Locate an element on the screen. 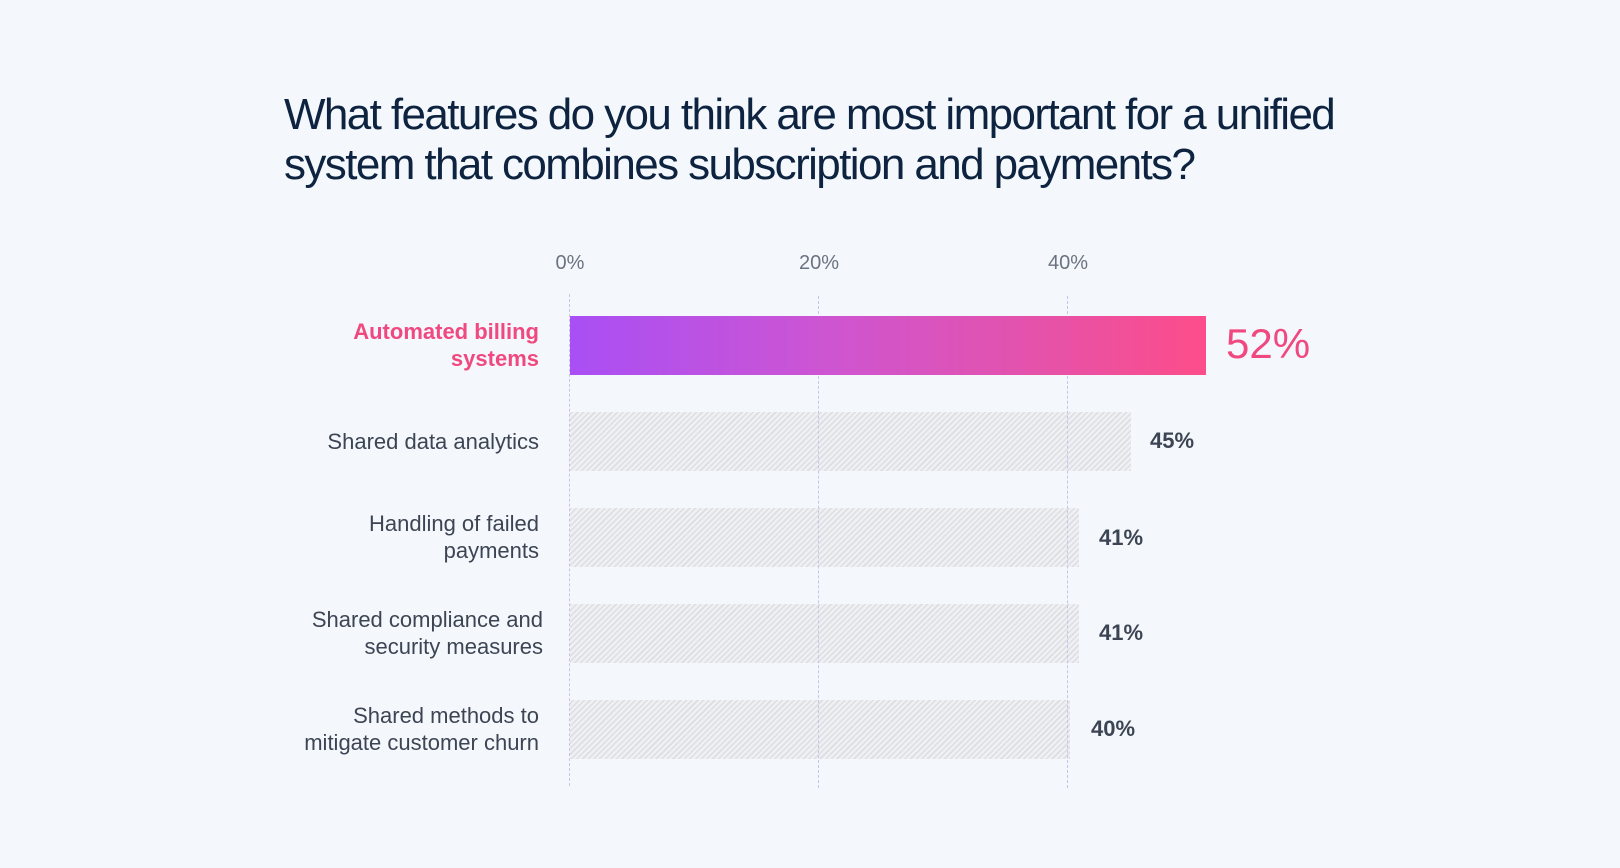  value-label-failed-payments: 41% is located at coordinates (1121, 537).